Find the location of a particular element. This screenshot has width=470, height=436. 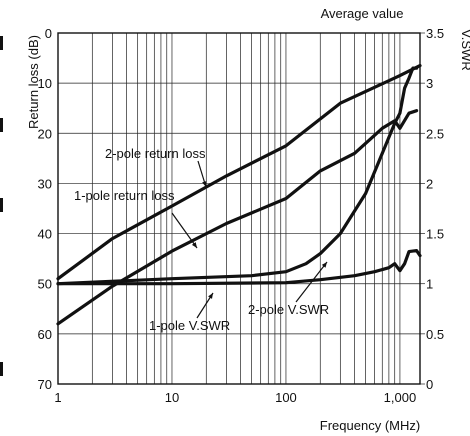

leader-1-pole-vswr-arrowhead is located at coordinates (210, 296).